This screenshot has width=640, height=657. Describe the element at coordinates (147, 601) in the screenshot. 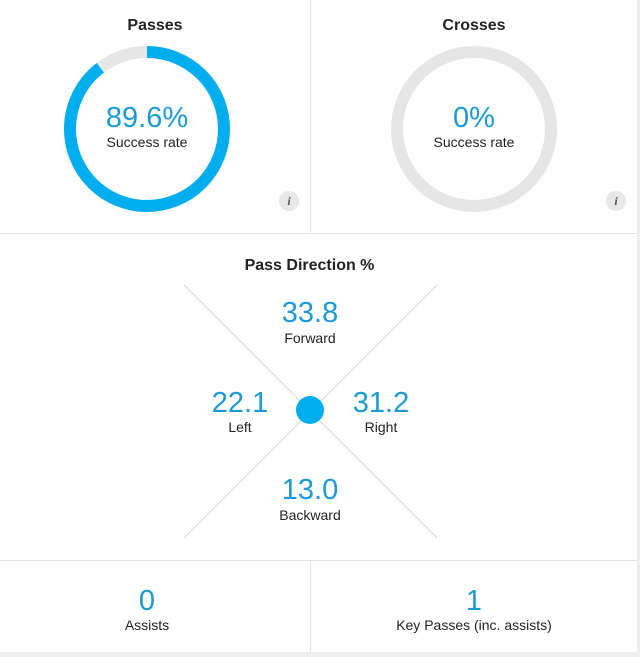

I see `assists-value: 0` at that location.